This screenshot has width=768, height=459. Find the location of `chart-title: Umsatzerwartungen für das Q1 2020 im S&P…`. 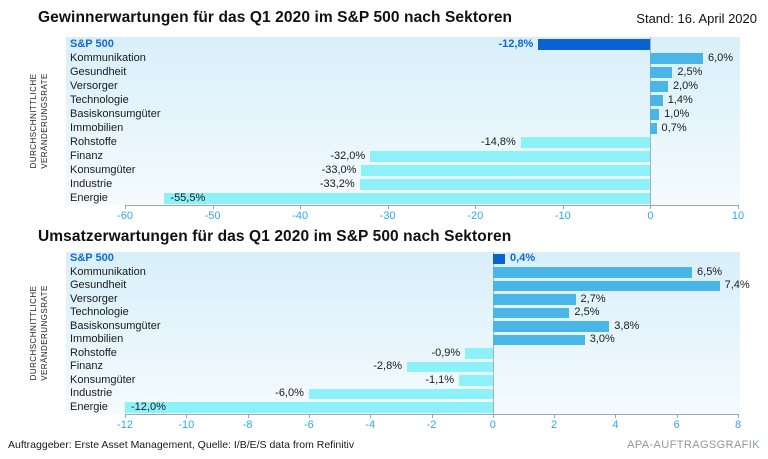

chart-title: Umsatzerwartungen für das Q1 2020 im S&P… is located at coordinates (275, 236).